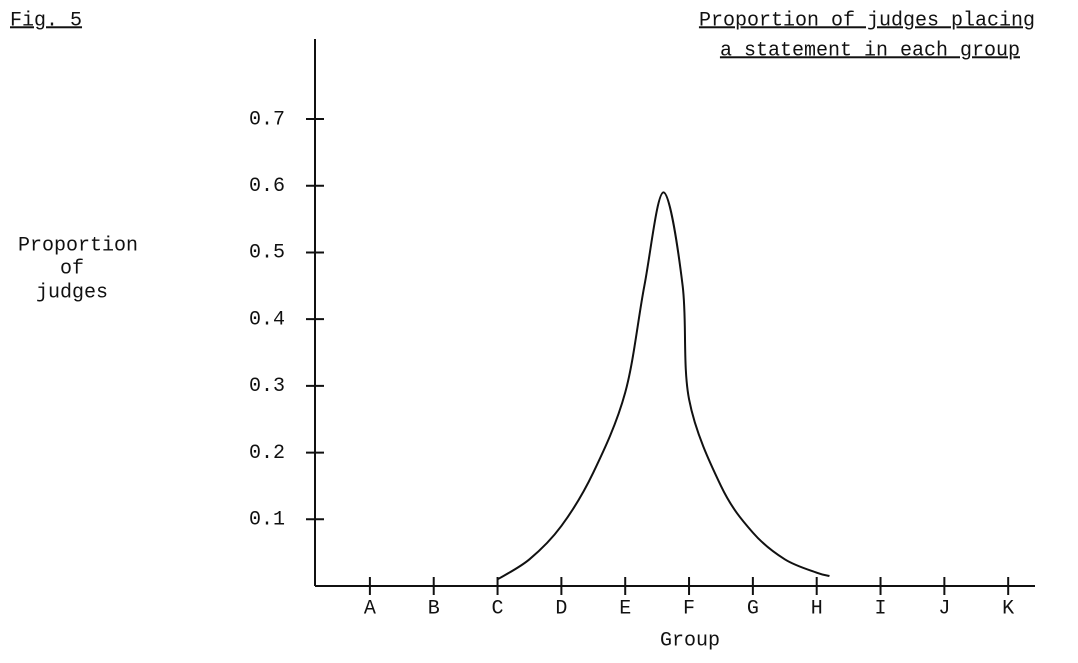 The height and width of the screenshot is (663, 1078). What do you see at coordinates (434, 608) in the screenshot?
I see `x-tick-label: B` at bounding box center [434, 608].